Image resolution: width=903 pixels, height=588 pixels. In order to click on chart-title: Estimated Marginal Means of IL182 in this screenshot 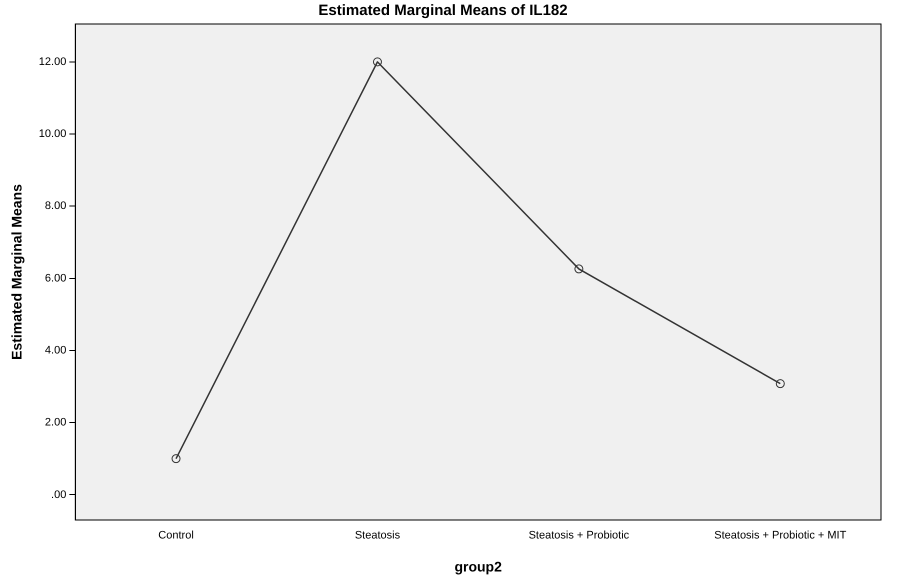, I will do `click(443, 11)`.